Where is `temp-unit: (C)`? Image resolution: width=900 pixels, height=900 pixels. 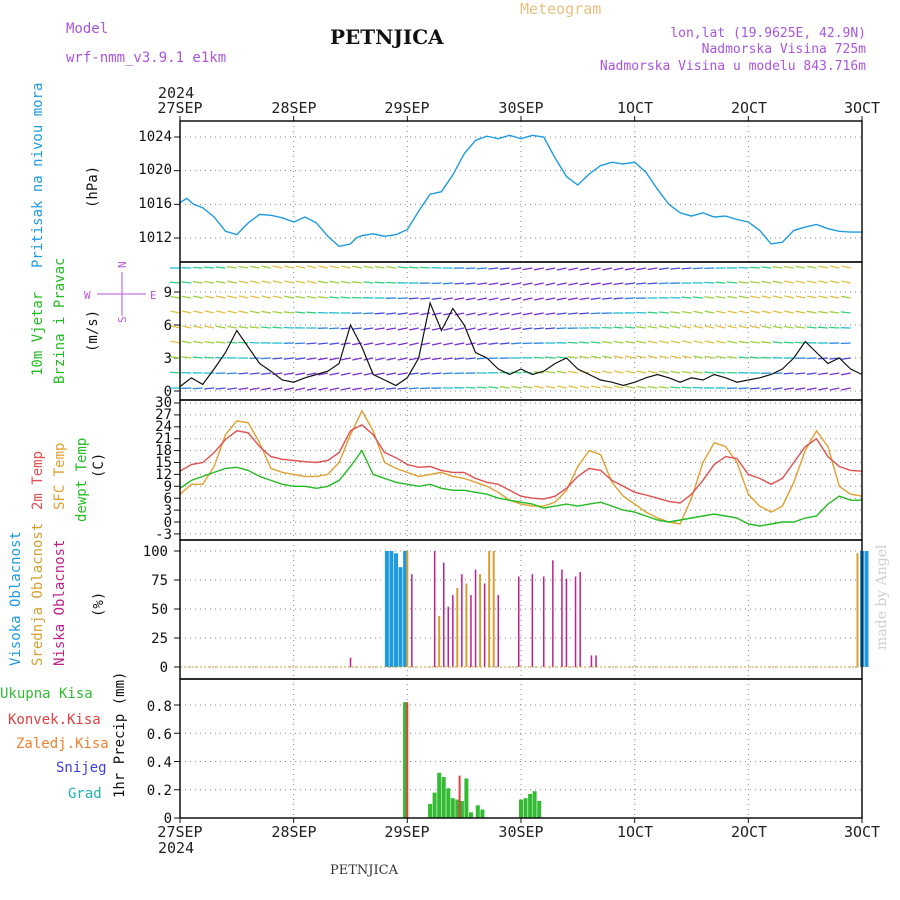
temp-unit: (C) is located at coordinates (99, 465).